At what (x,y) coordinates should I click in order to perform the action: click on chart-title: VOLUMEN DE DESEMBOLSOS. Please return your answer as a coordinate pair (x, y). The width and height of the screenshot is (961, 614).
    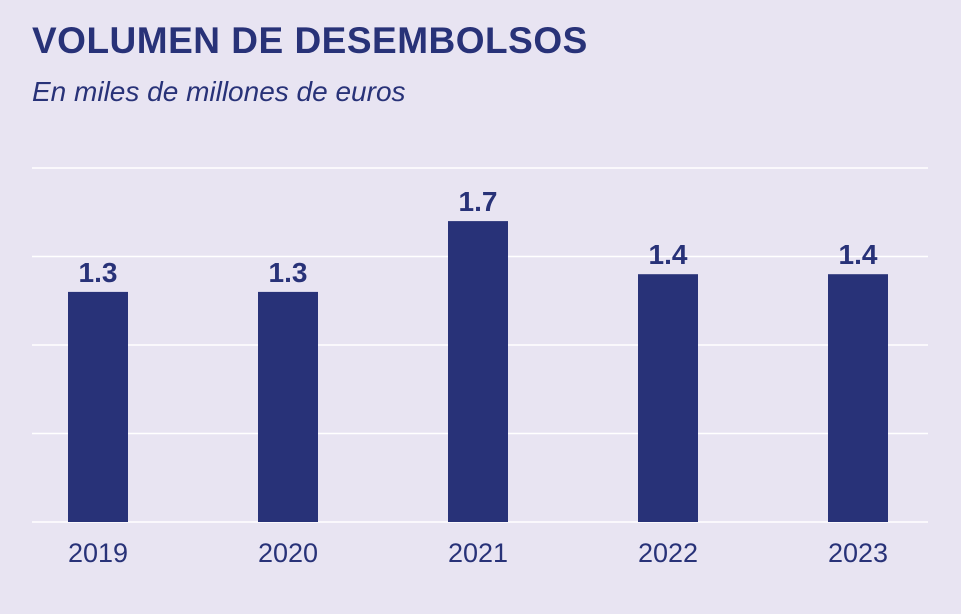
    Looking at the image, I should click on (310, 40).